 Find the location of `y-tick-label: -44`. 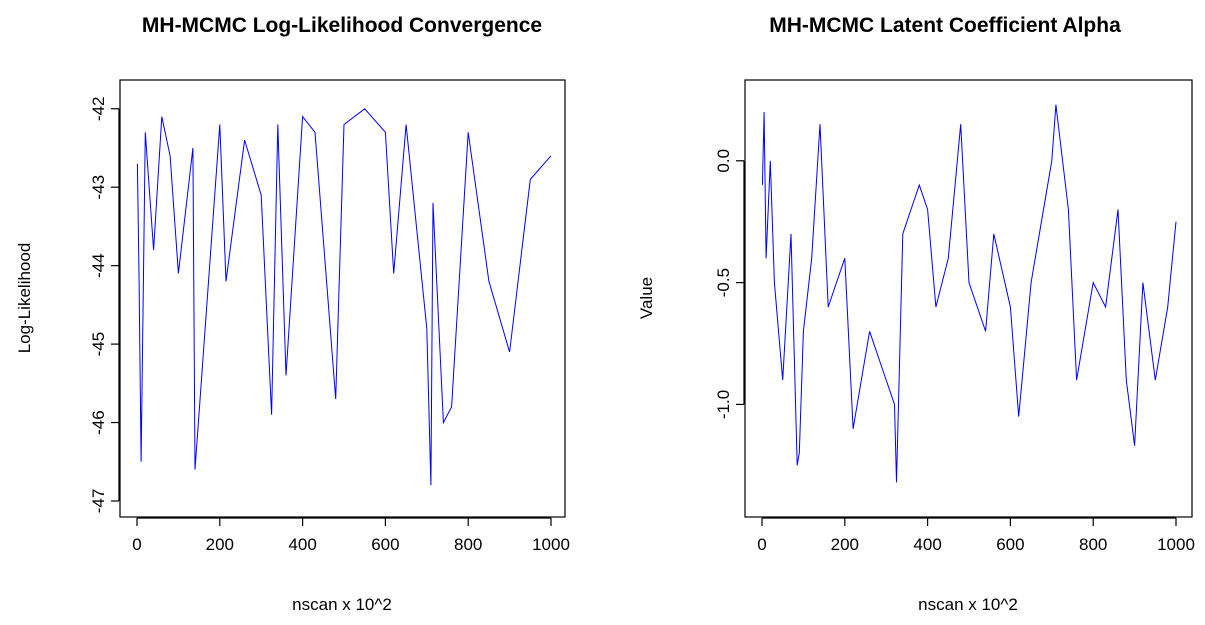

y-tick-label: -44 is located at coordinates (98, 265).